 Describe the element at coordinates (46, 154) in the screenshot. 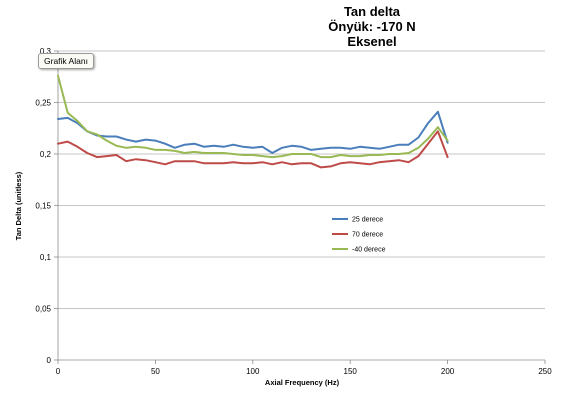

I see `y-tick-label: 0,2` at that location.